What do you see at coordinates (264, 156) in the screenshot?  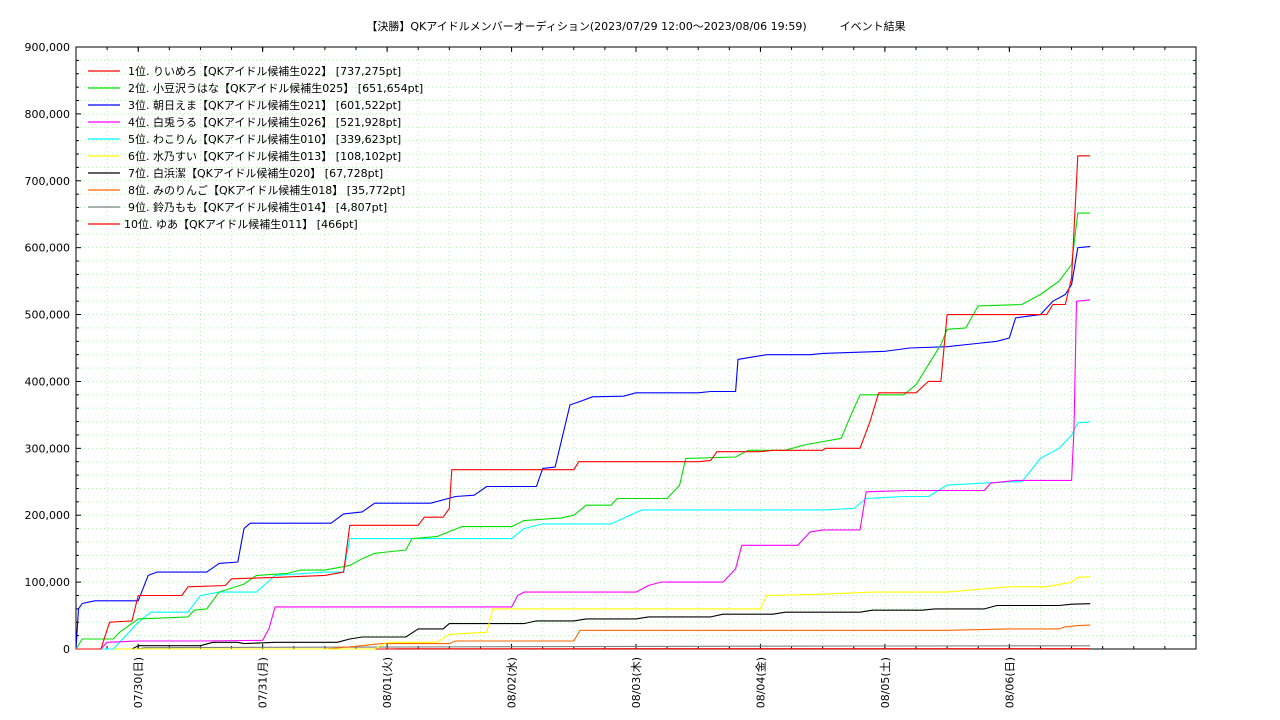 I see `legend-label: 6位. 水乃すい【QKアイドル候補生013】 [108,102pt]` at bounding box center [264, 156].